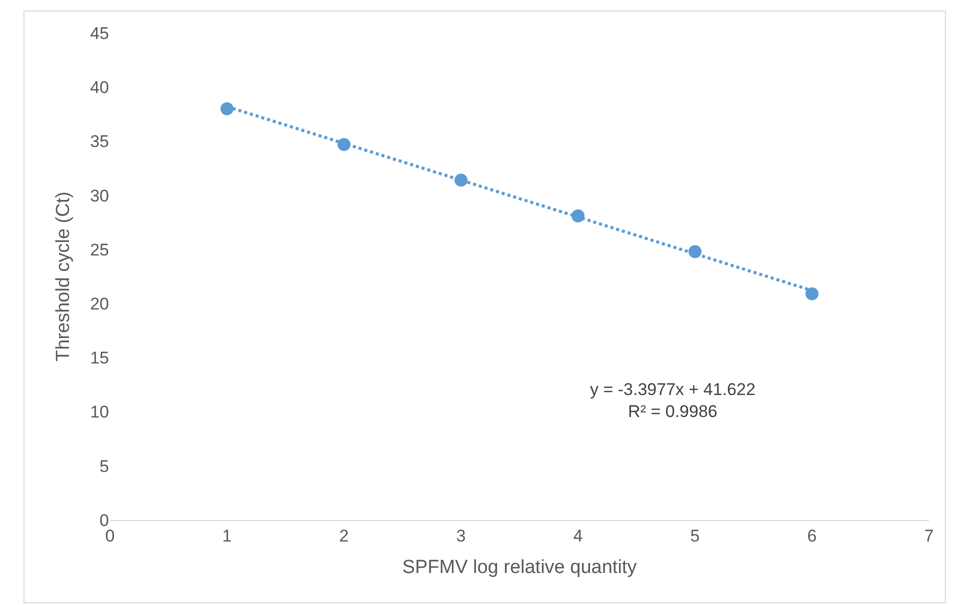 Image resolution: width=954 pixels, height=605 pixels. I want to click on y-tick-label: 10, so click(99, 412).